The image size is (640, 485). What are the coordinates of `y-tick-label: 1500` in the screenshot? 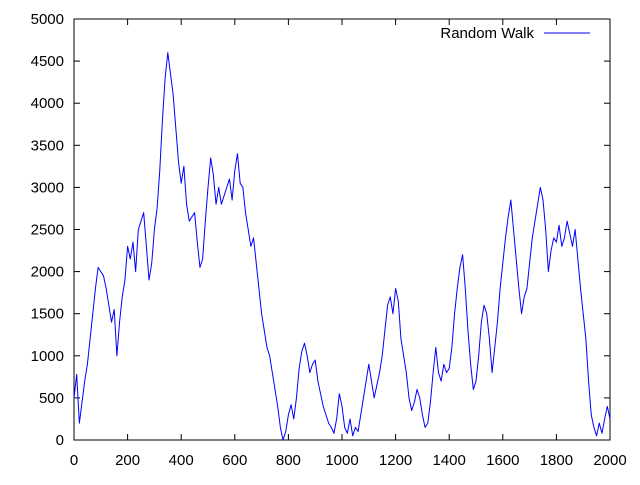 It's located at (47, 314).